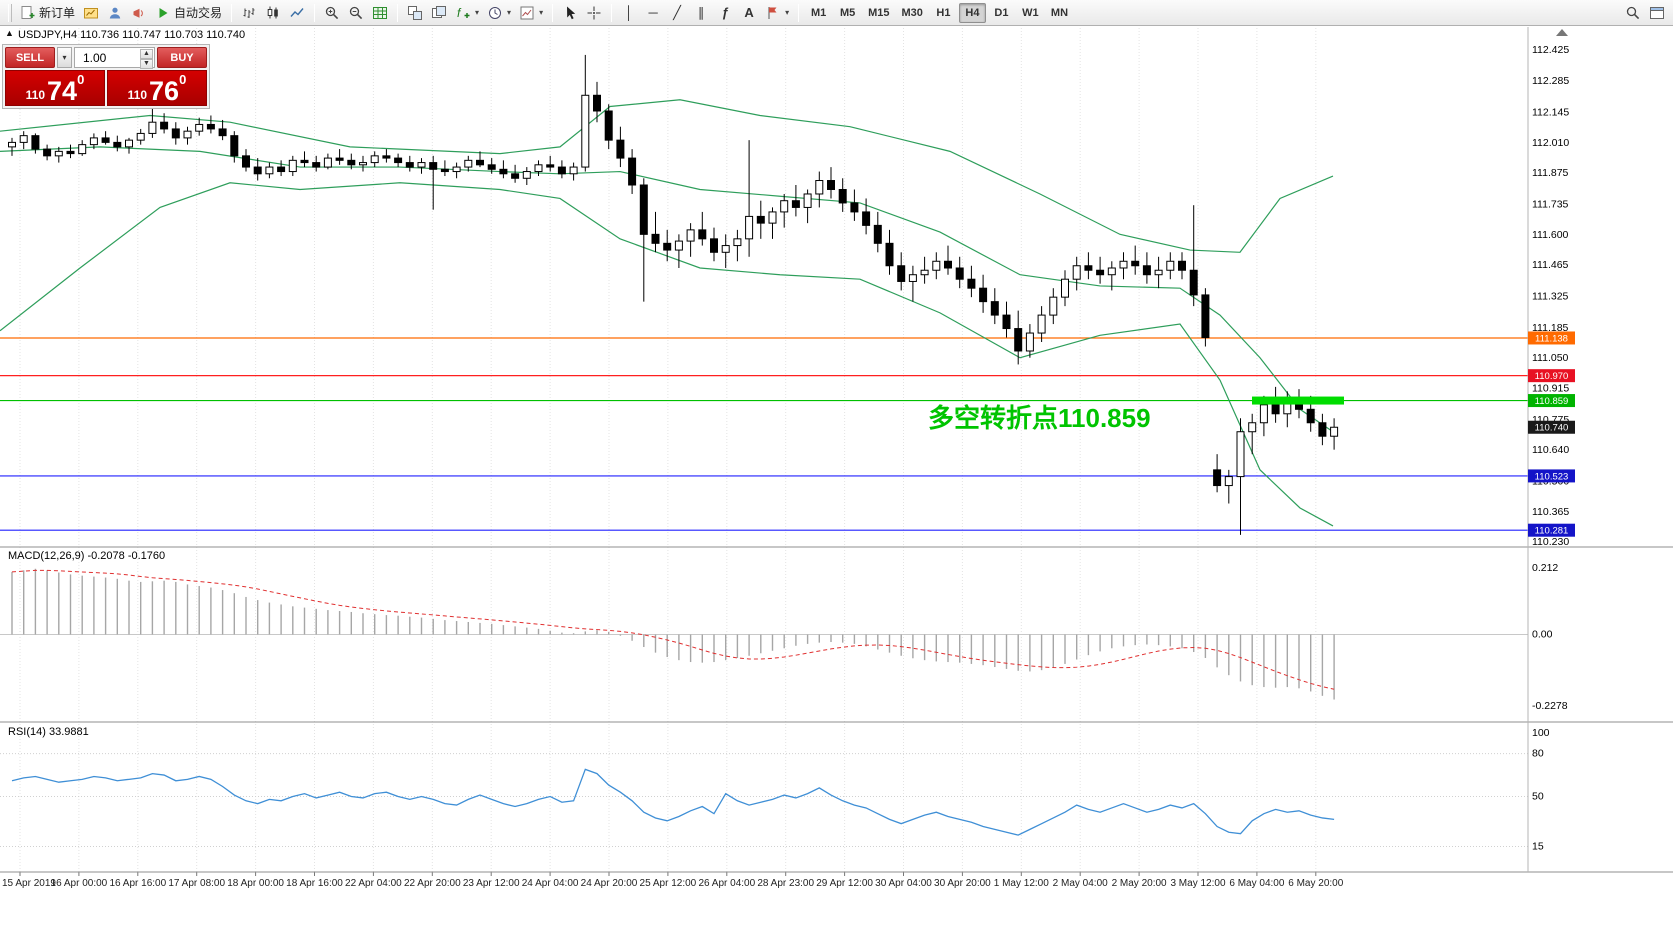  I want to click on volume-input, so click(114, 57).